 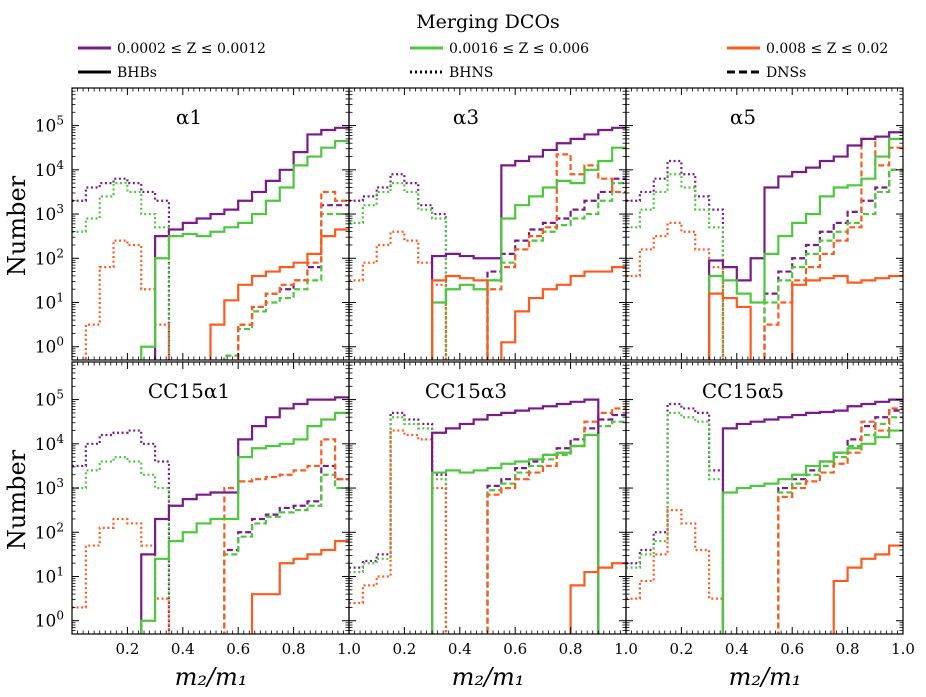 What do you see at coordinates (488, 22) in the screenshot?
I see `figure-title: Merging DCOs` at bounding box center [488, 22].